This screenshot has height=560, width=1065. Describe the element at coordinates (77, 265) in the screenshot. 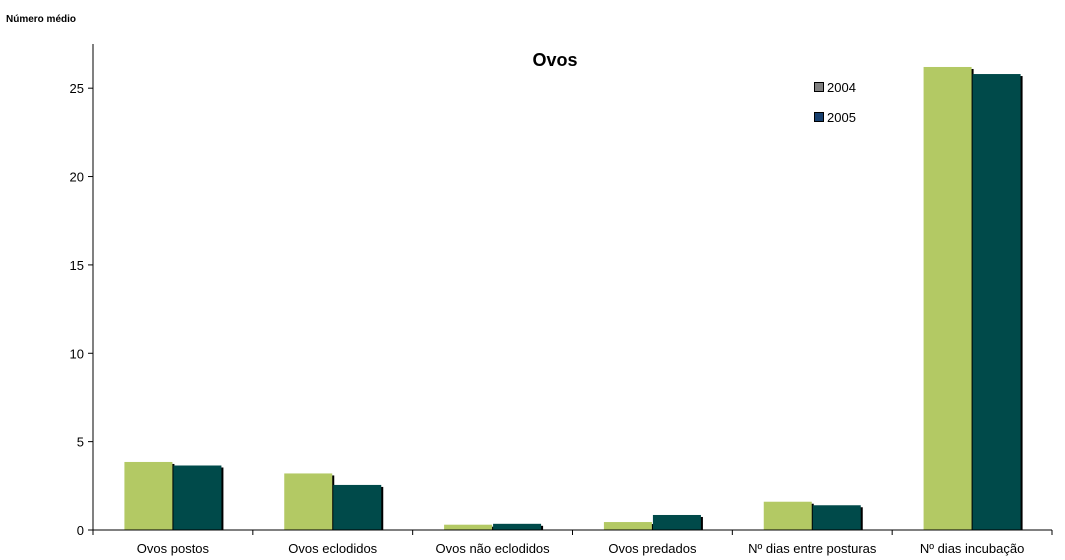

I see `y-tick-label-15: 15` at that location.